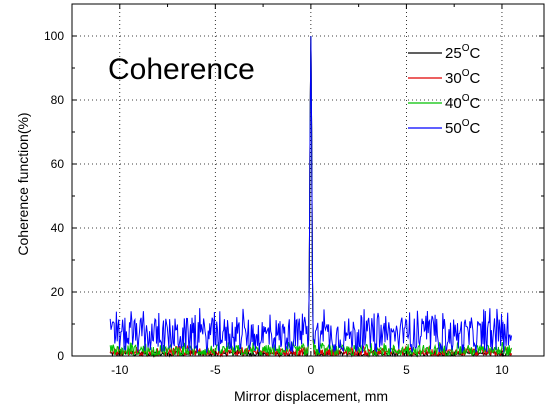  What do you see at coordinates (215, 370) in the screenshot?
I see `x-tick-label: -5` at bounding box center [215, 370].